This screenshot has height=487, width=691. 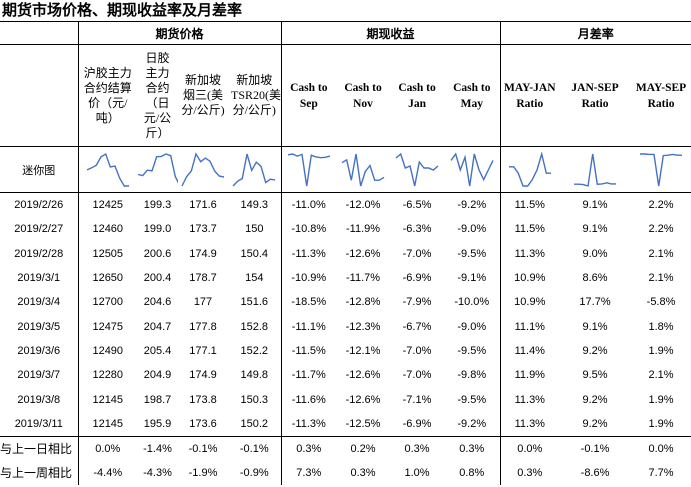 What do you see at coordinates (472, 472) in the screenshot?
I see `summary-cell: 0.8%` at bounding box center [472, 472].